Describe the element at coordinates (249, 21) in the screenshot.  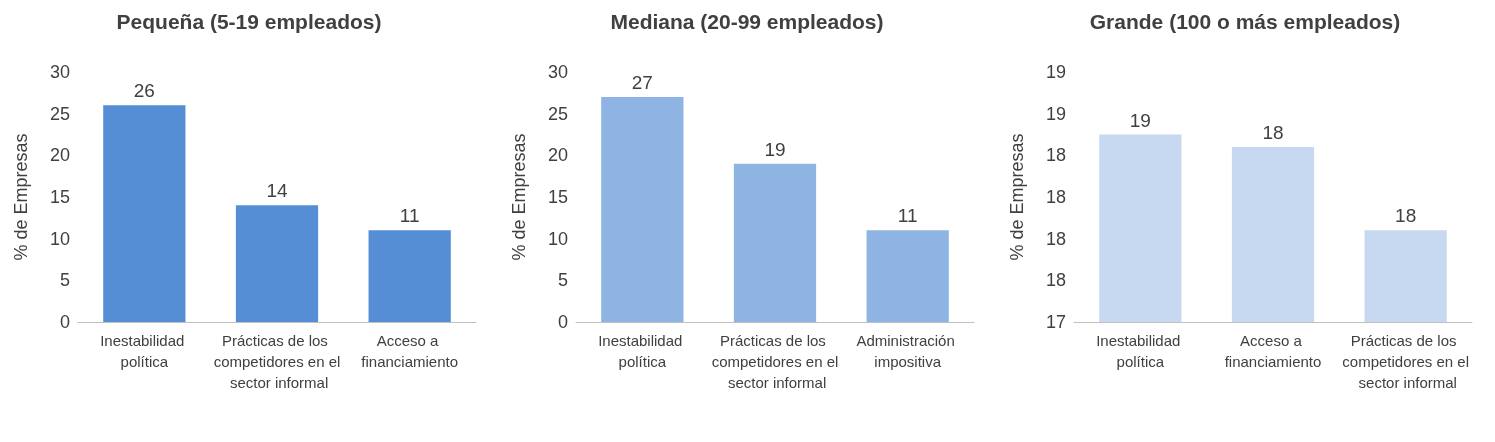
I see `chart-title: Pequeña (5-19 empleados)` at that location.